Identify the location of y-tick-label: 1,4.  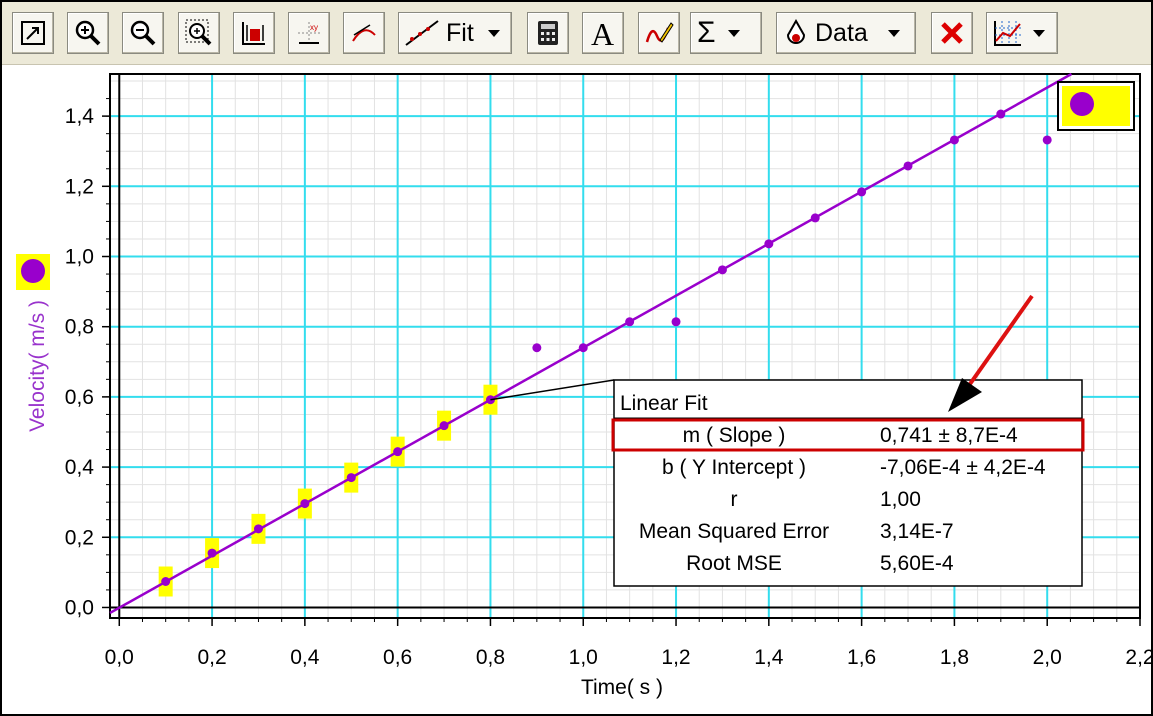
(80, 116).